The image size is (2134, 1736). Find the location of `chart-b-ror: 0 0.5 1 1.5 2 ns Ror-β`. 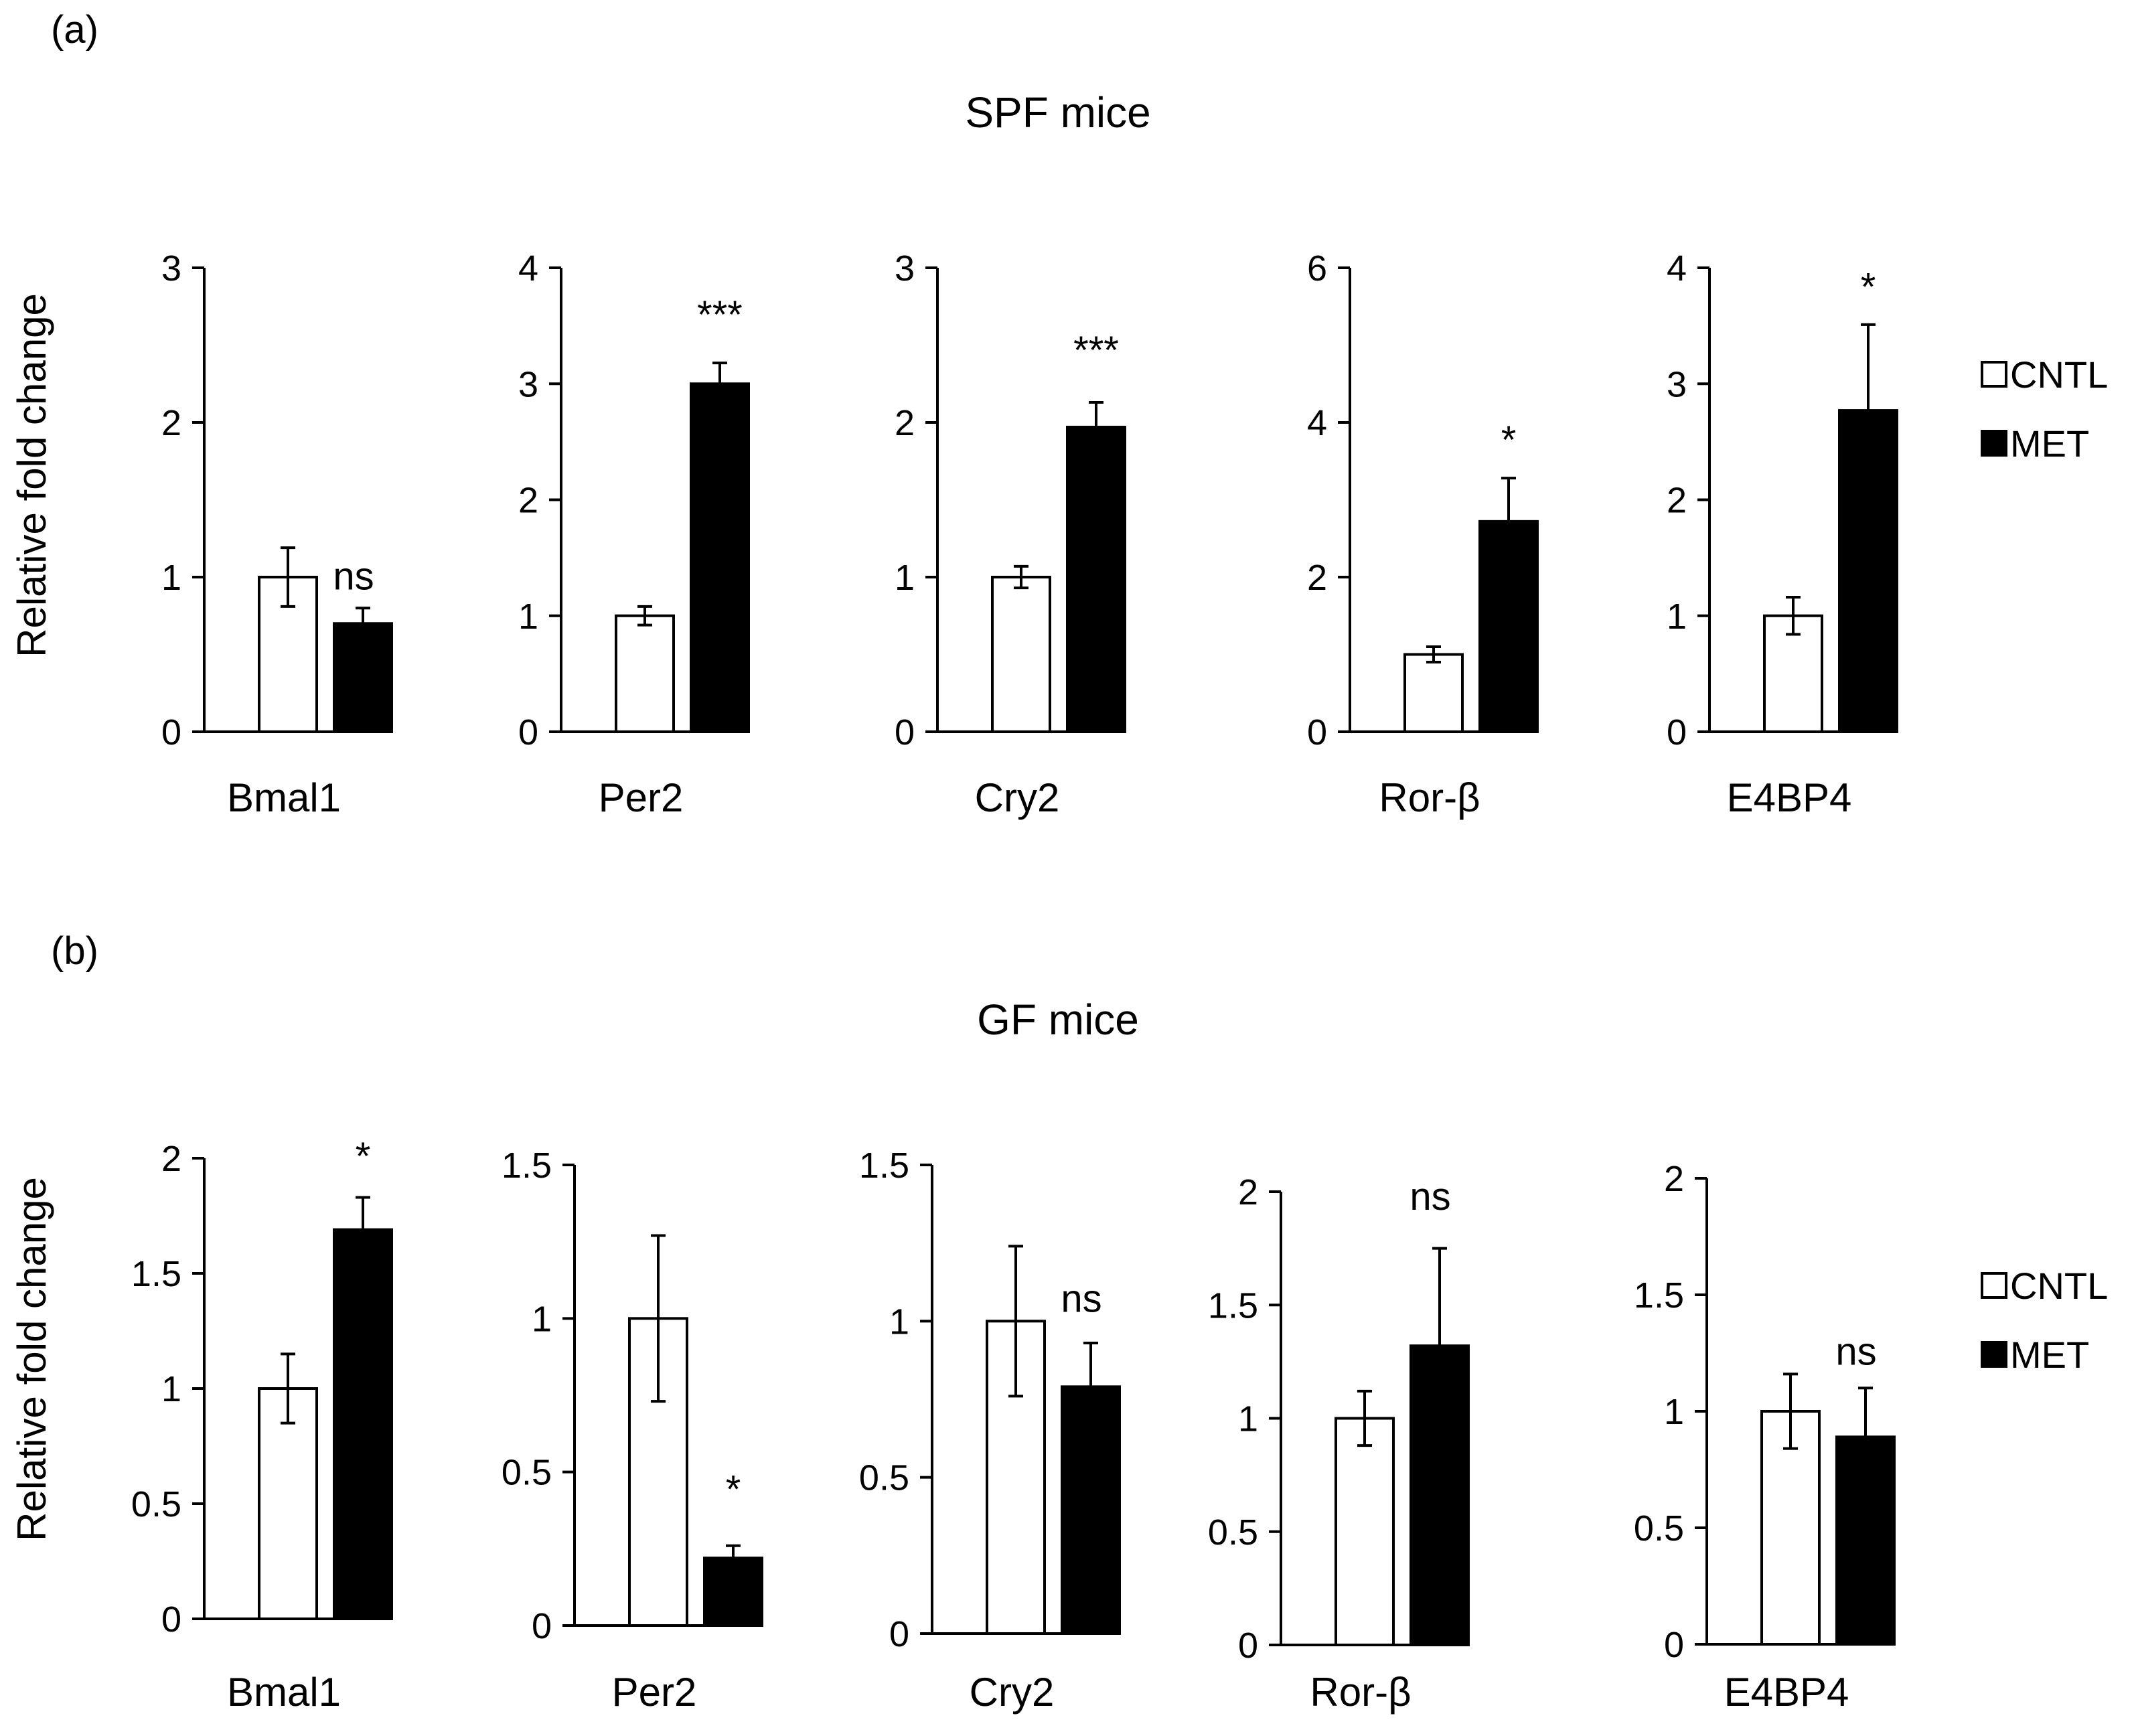

chart-b-ror: 0 0.5 1 1.5 2 ns Ror-β is located at coordinates (1339, 1444).